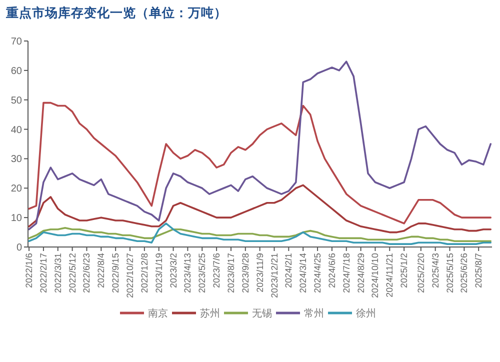  Describe the element at coordinates (87, 273) in the screenshot. I see `x-tick-label: 2022/6/23` at that location.